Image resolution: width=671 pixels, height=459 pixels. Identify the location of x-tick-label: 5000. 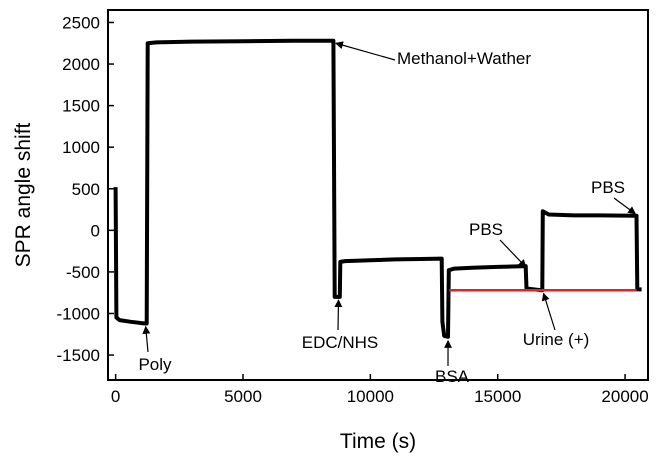
(243, 396).